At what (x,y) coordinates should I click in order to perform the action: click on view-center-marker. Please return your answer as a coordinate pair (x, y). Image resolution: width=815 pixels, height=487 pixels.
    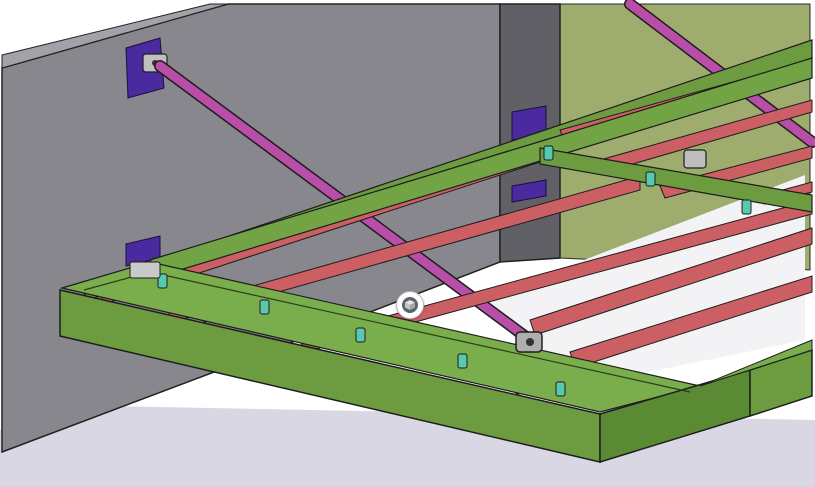
    Looking at the image, I should click on (410, 305).